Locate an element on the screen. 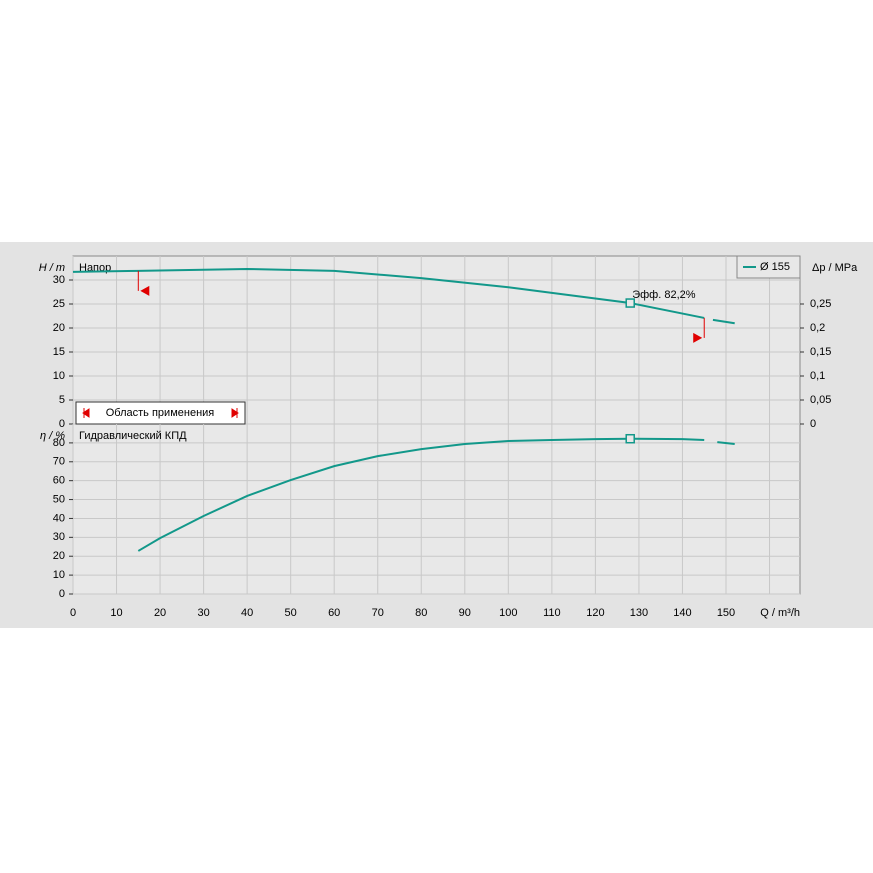  x-tick-label: 150 is located at coordinates (726, 613).